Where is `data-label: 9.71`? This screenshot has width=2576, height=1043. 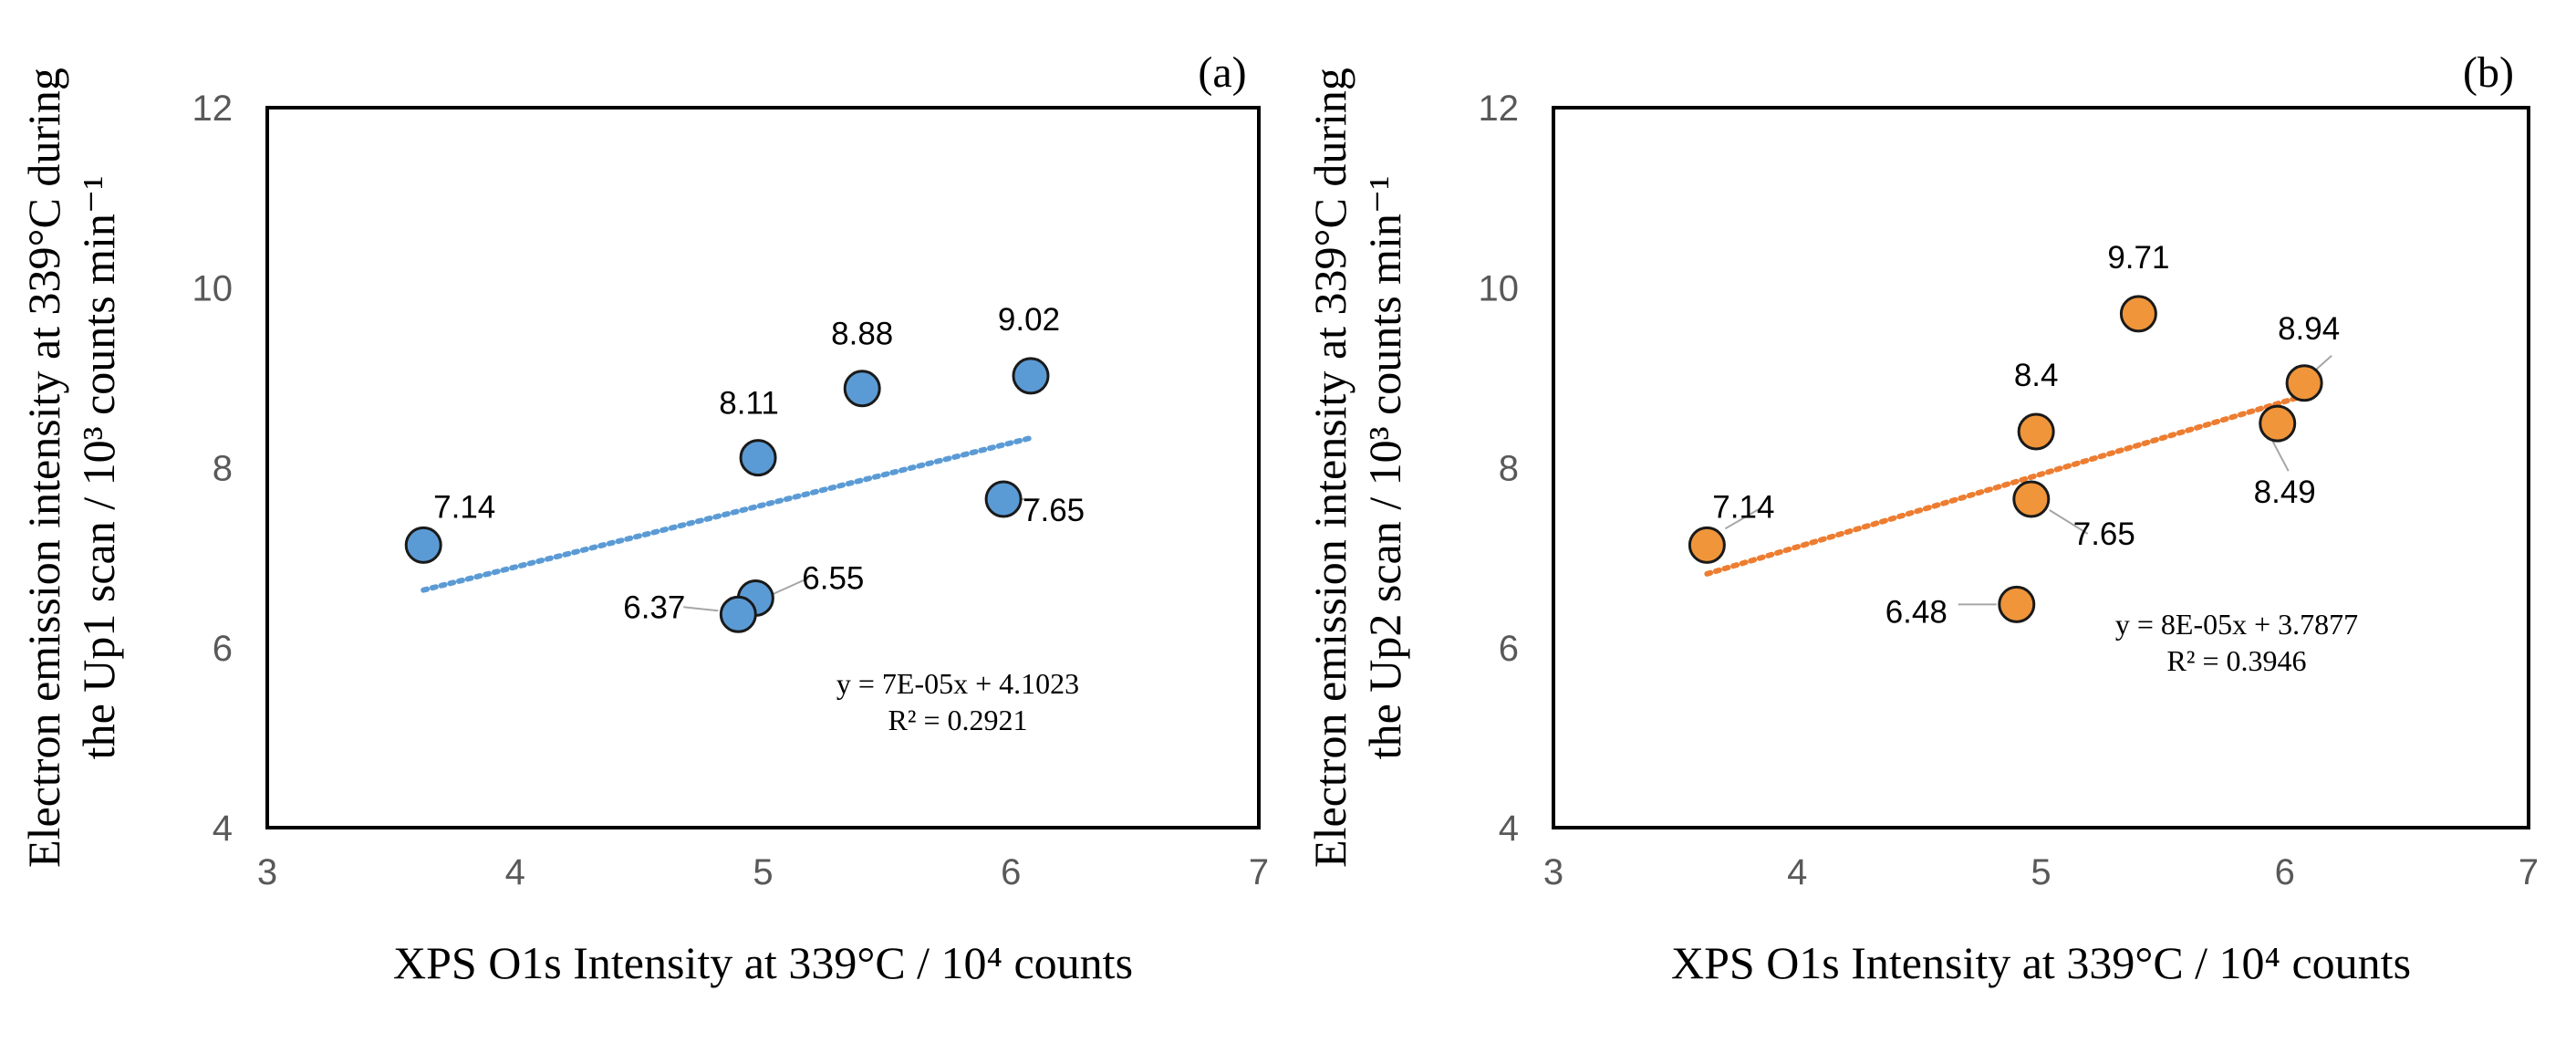
data-label: 9.71 is located at coordinates (2138, 258).